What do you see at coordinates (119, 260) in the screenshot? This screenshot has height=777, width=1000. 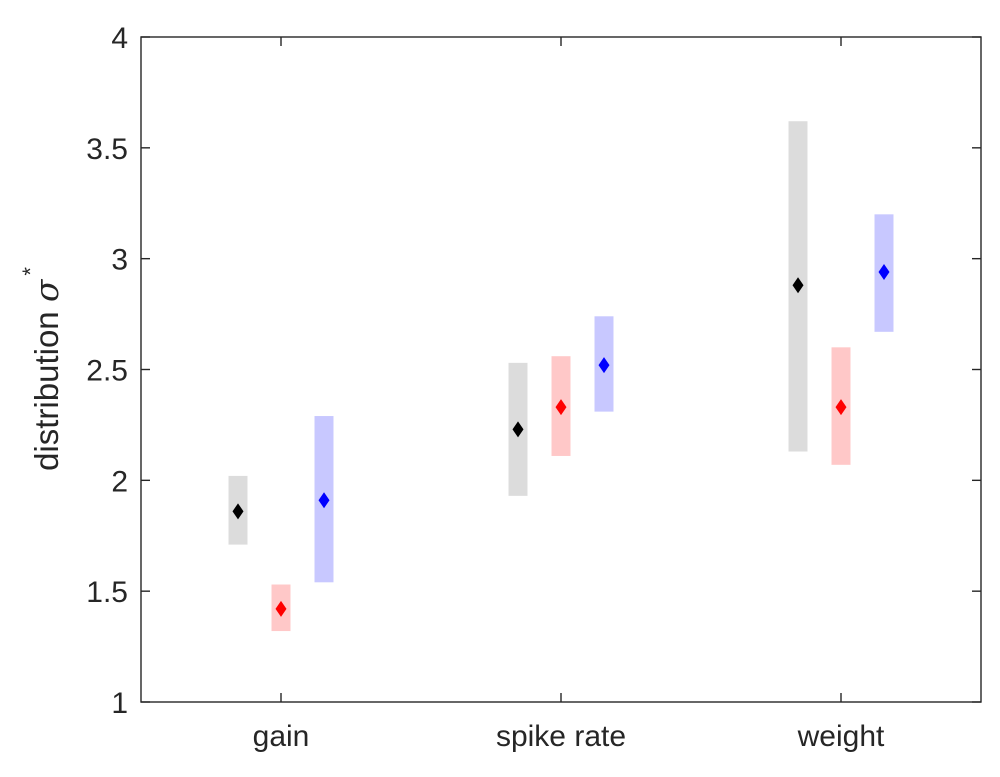 I see `y-tick-label: 3` at bounding box center [119, 260].